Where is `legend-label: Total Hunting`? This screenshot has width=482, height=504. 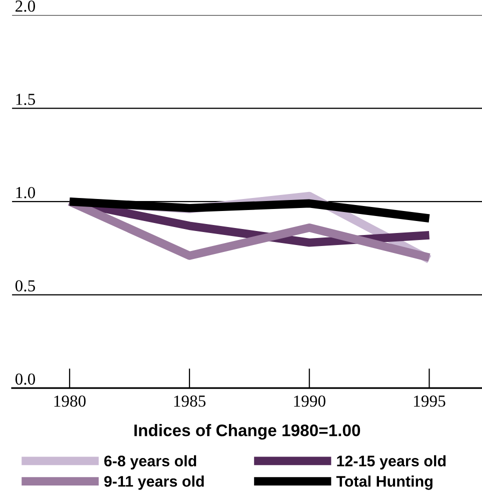 legend-label: Total Hunting is located at coordinates (384, 483).